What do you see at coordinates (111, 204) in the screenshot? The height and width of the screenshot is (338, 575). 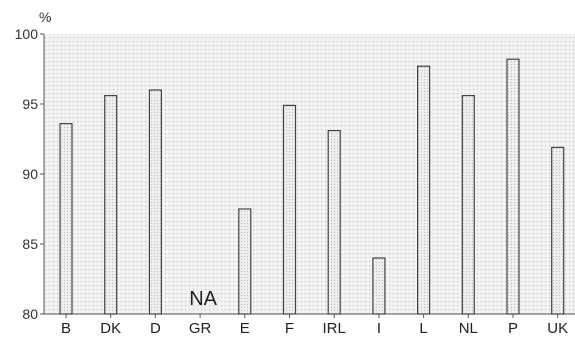 I see `bar-dk` at bounding box center [111, 204].